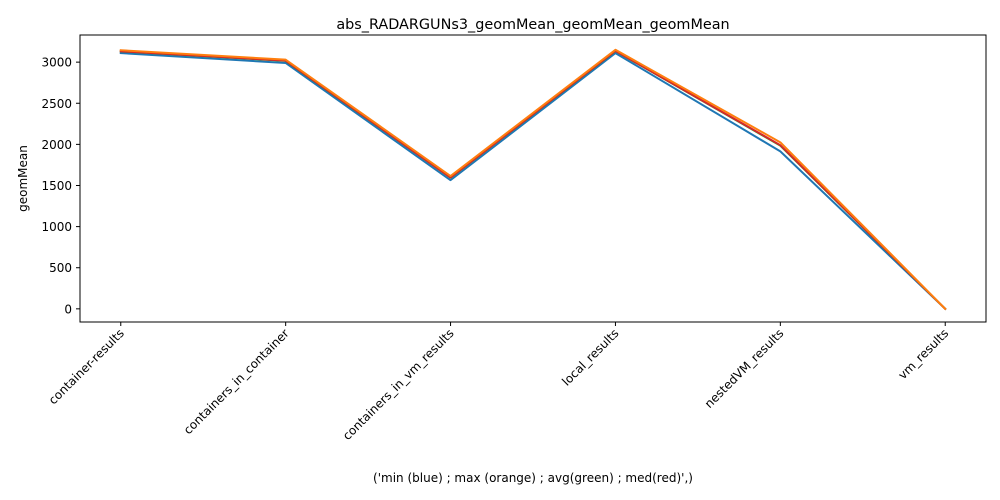 Image resolution: width=1000 pixels, height=500 pixels. Describe the element at coordinates (744, 368) in the screenshot. I see `x-tick-label: nestedVM_results` at that location.